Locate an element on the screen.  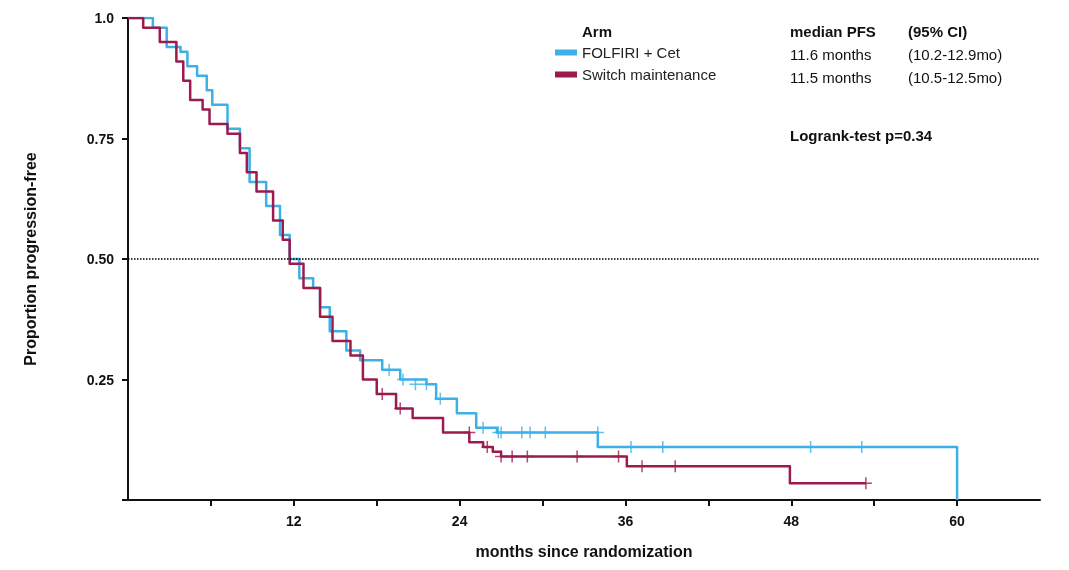
annotation: 11.6 months is located at coordinates (831, 54).